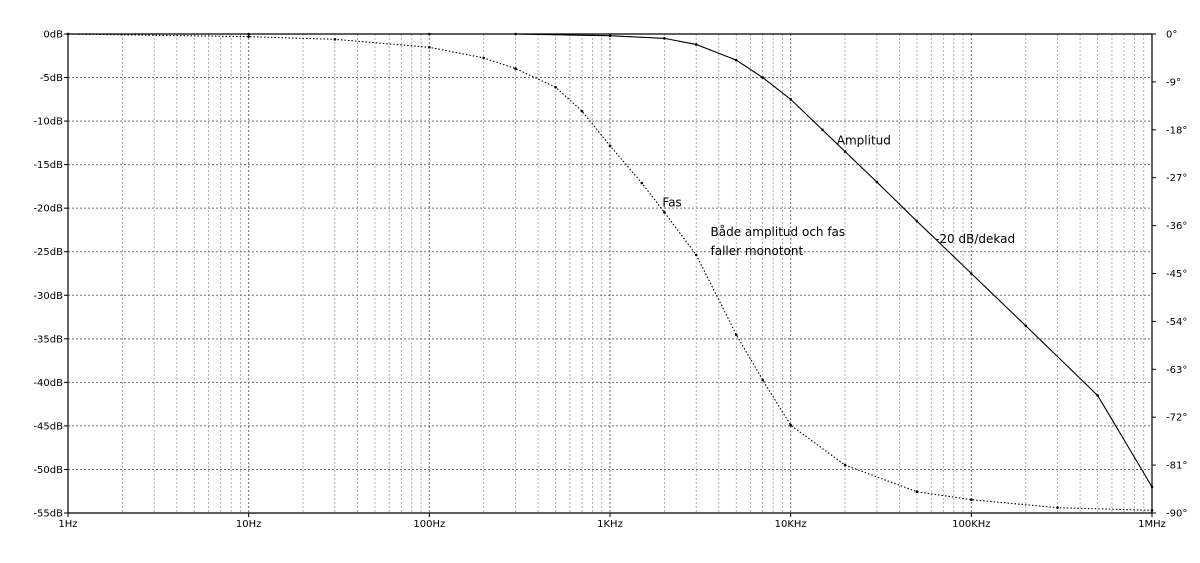 The height and width of the screenshot is (563, 1200). I want to click on annotation-label: Amplitud, so click(864, 141).